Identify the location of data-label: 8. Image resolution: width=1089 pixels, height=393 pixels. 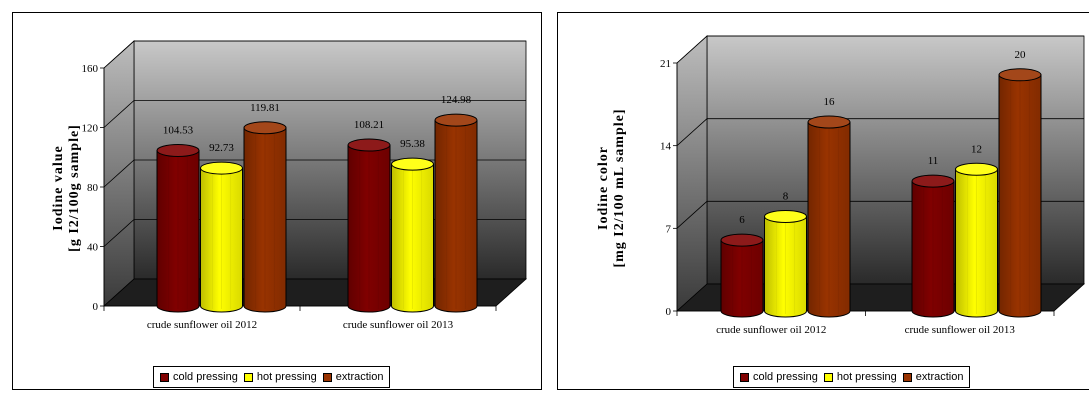
(786, 197).